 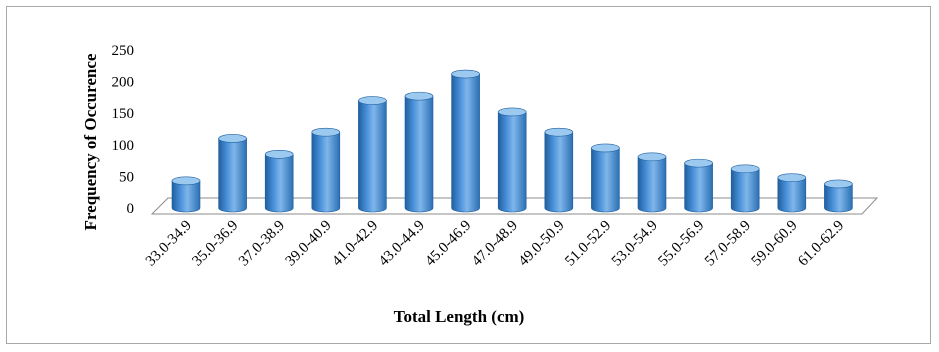 What do you see at coordinates (262, 244) in the screenshot?
I see `x-tick-label: 37.0-38.9` at bounding box center [262, 244].